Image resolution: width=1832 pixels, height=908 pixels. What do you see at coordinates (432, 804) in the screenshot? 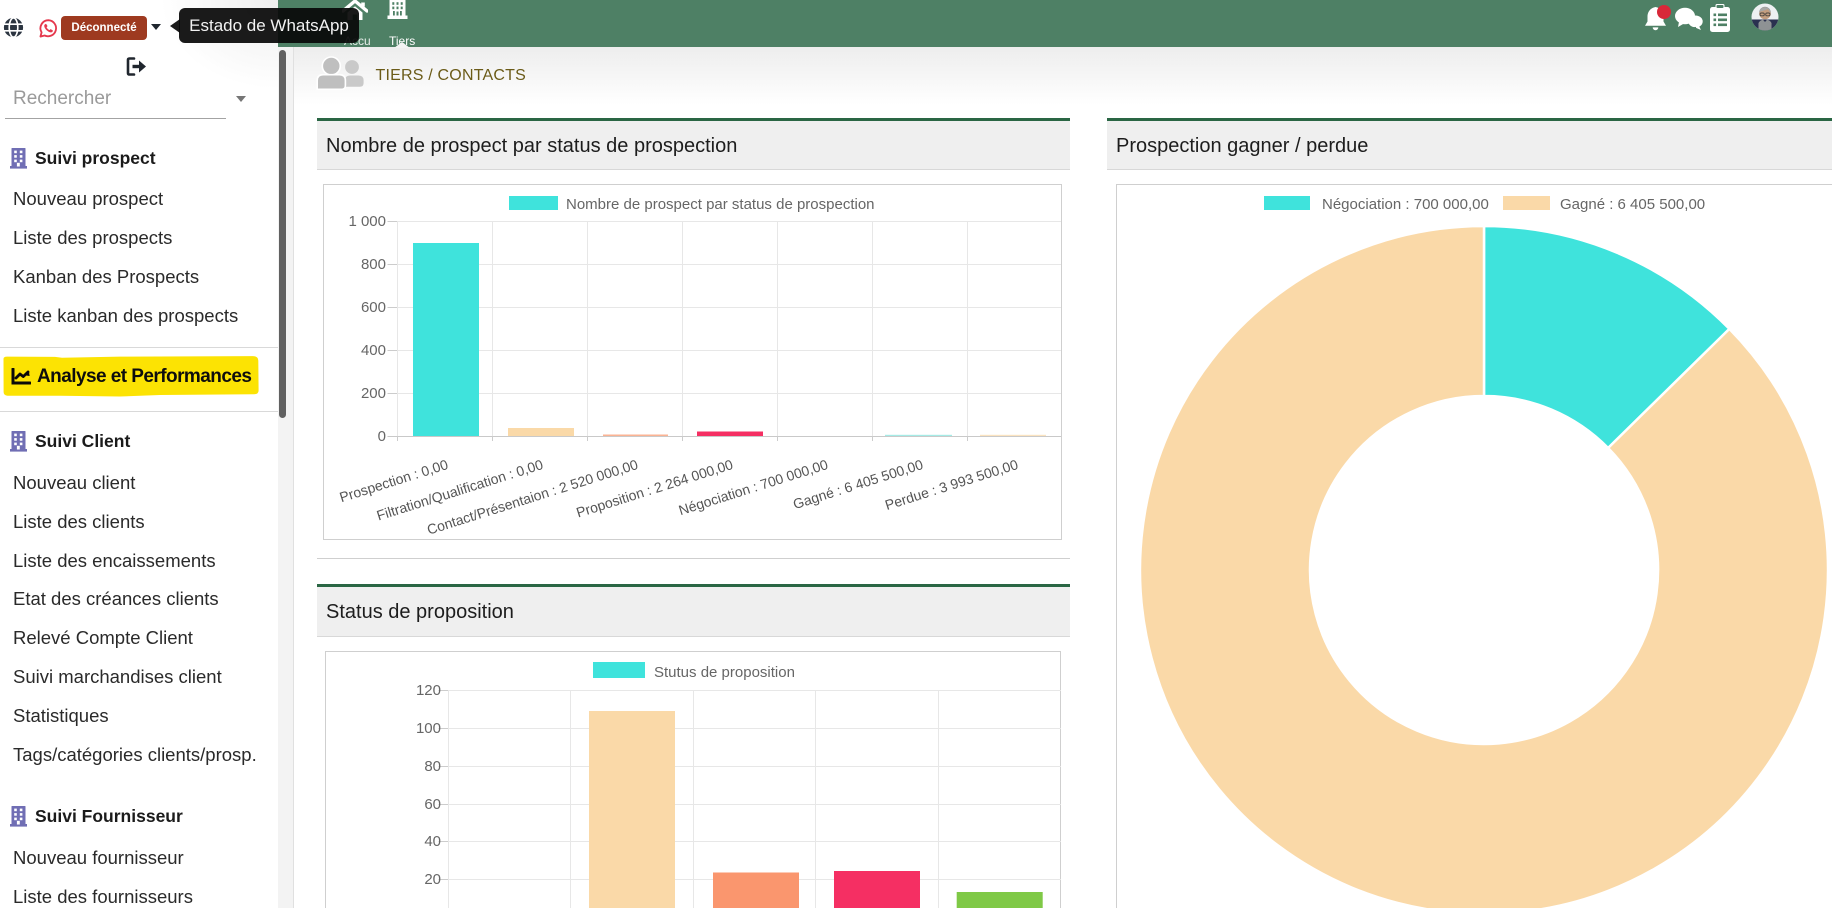
I see `svg-text: 60` at bounding box center [432, 804].